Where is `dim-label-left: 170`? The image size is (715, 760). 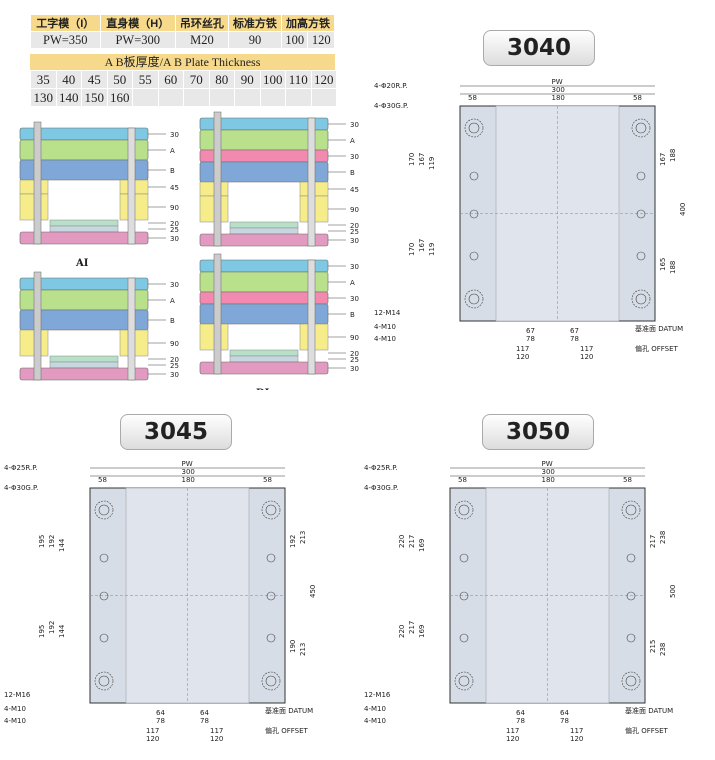 dim-label-left: 170 is located at coordinates (412, 249).